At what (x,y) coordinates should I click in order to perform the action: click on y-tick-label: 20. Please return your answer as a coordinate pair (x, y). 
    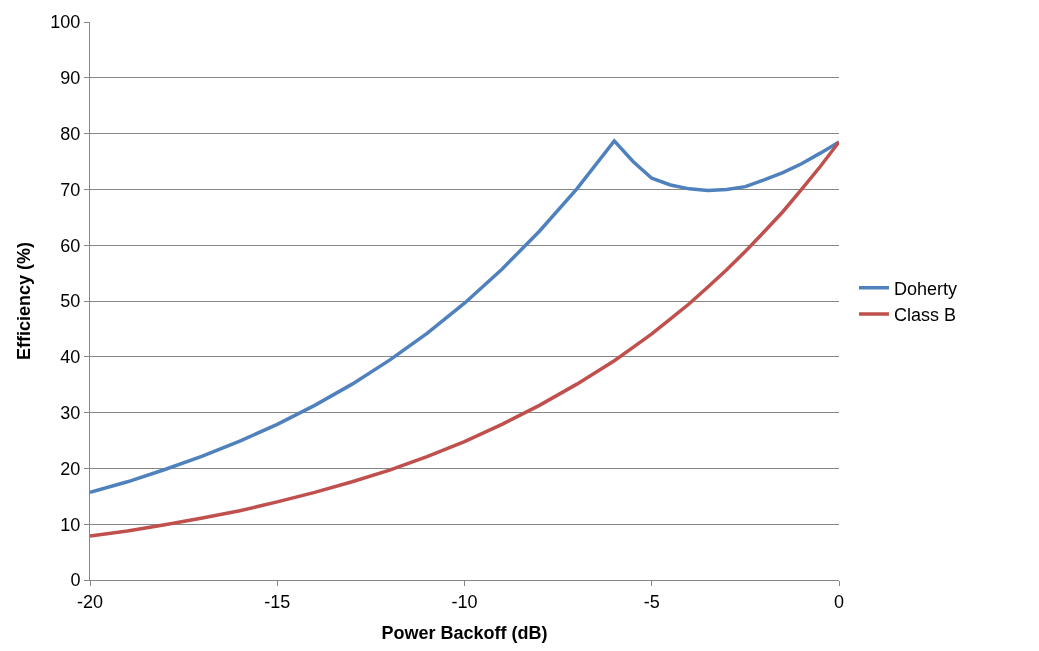
    Looking at the image, I should click on (70, 468).